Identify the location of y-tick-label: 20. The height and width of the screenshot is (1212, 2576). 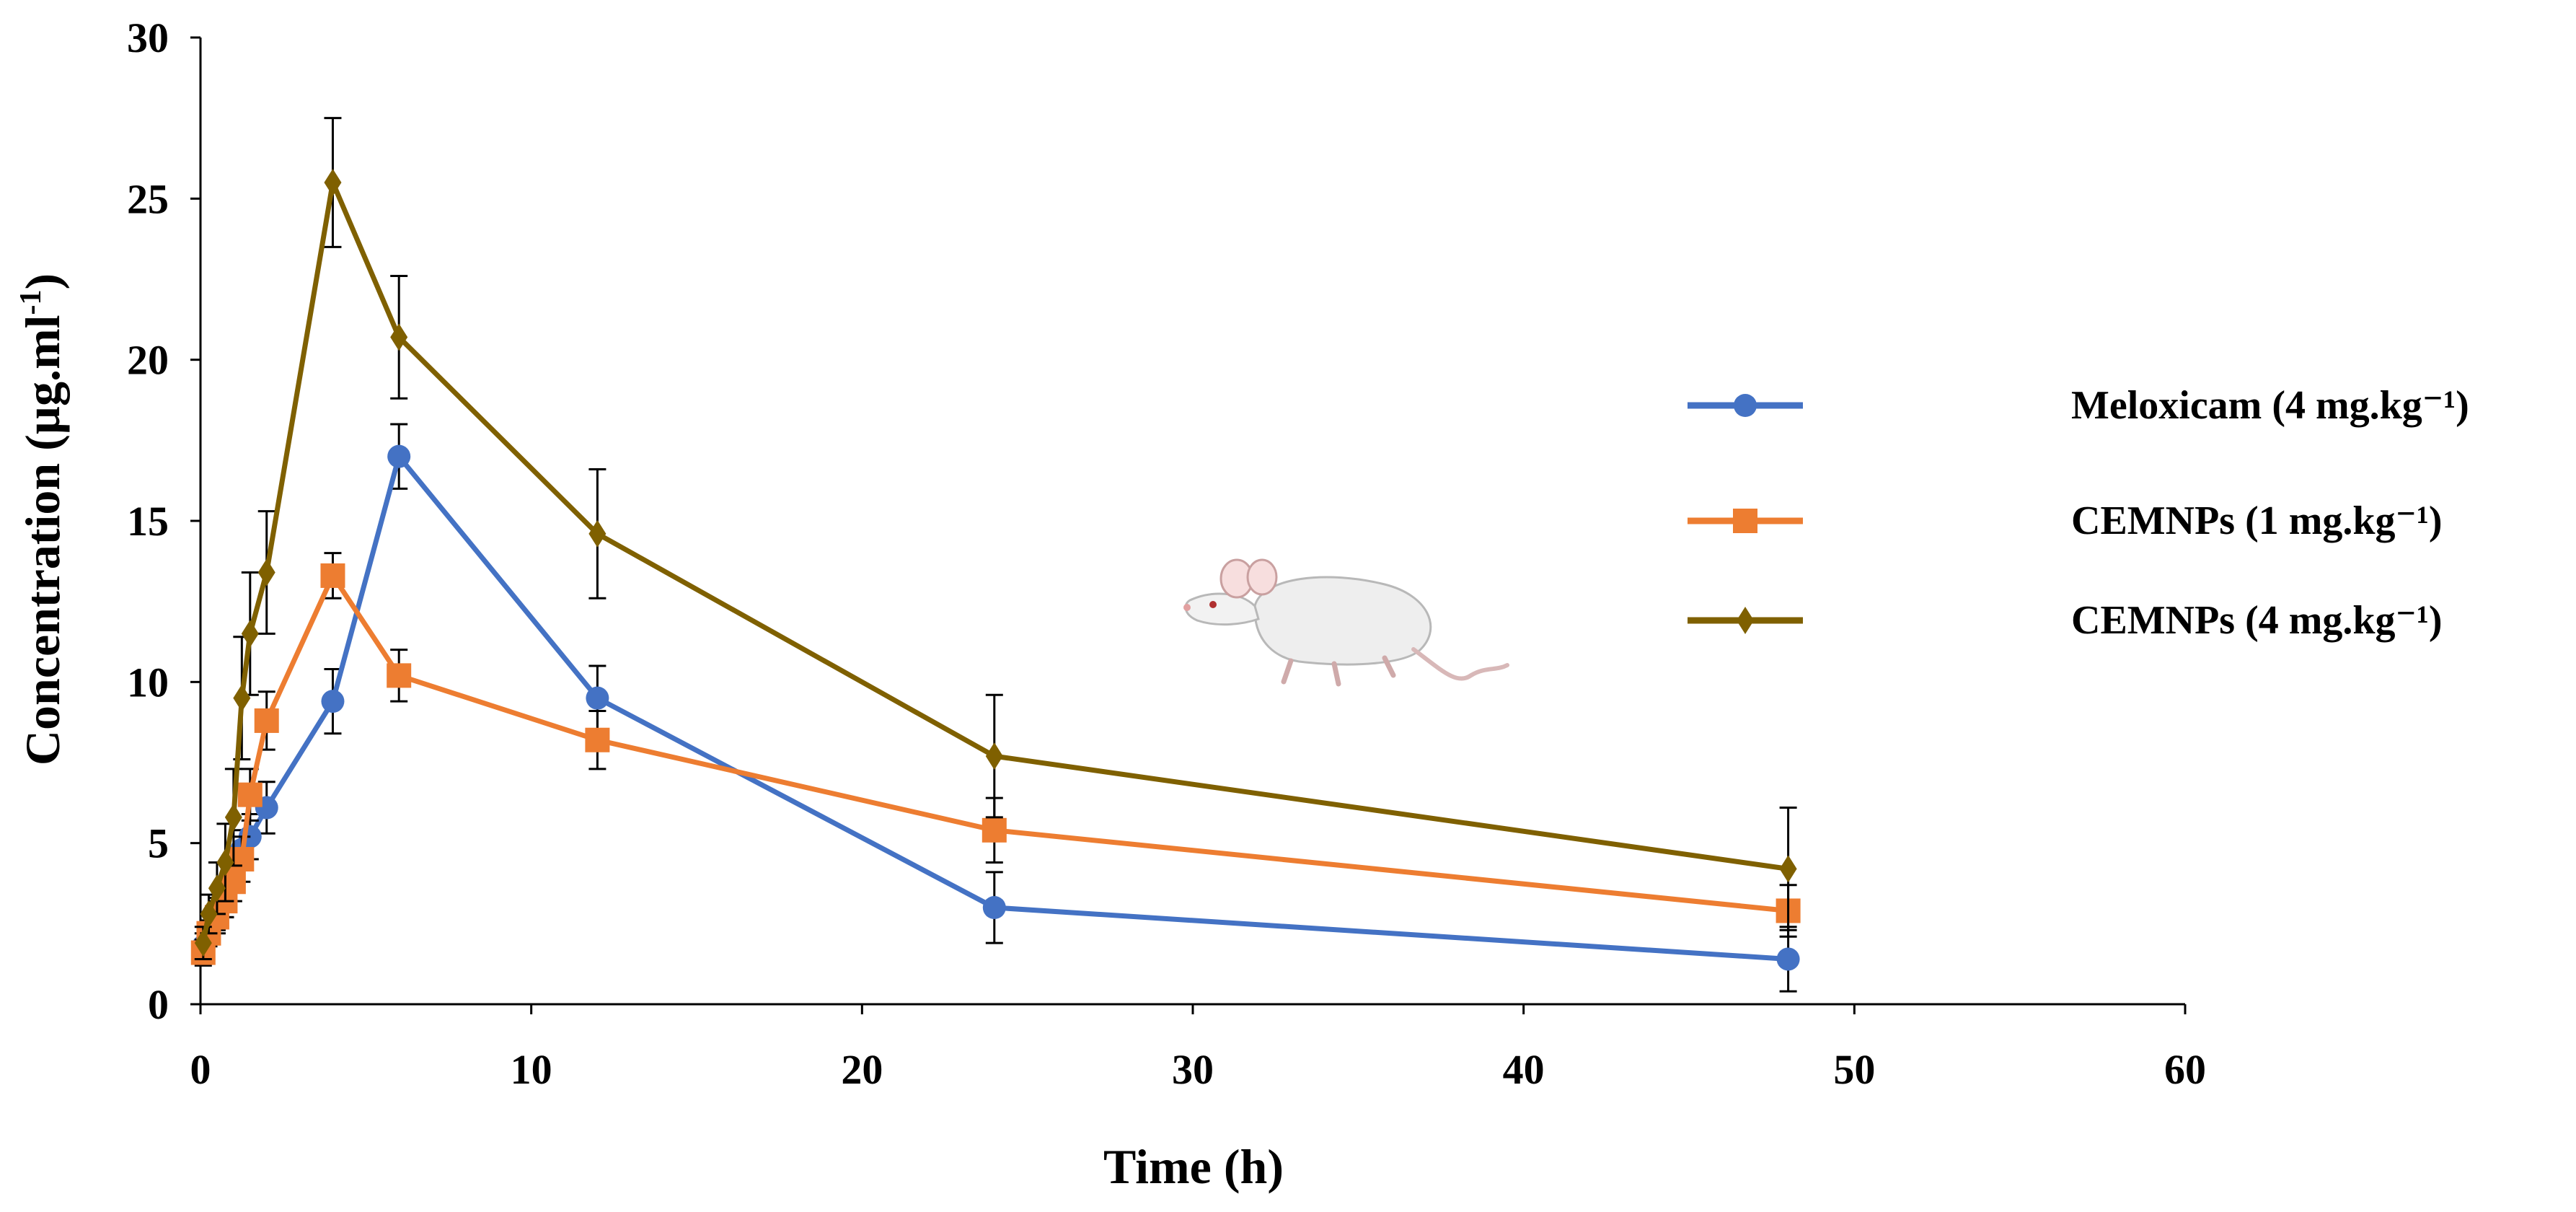
(148, 360).